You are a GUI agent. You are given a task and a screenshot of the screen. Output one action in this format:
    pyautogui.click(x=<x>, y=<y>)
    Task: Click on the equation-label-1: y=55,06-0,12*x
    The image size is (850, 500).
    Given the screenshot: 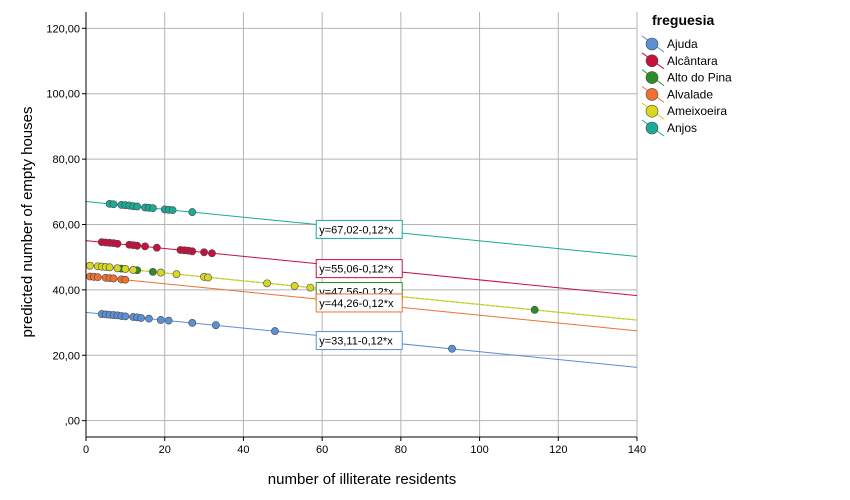 What is the action you would take?
    pyautogui.click(x=356, y=270)
    